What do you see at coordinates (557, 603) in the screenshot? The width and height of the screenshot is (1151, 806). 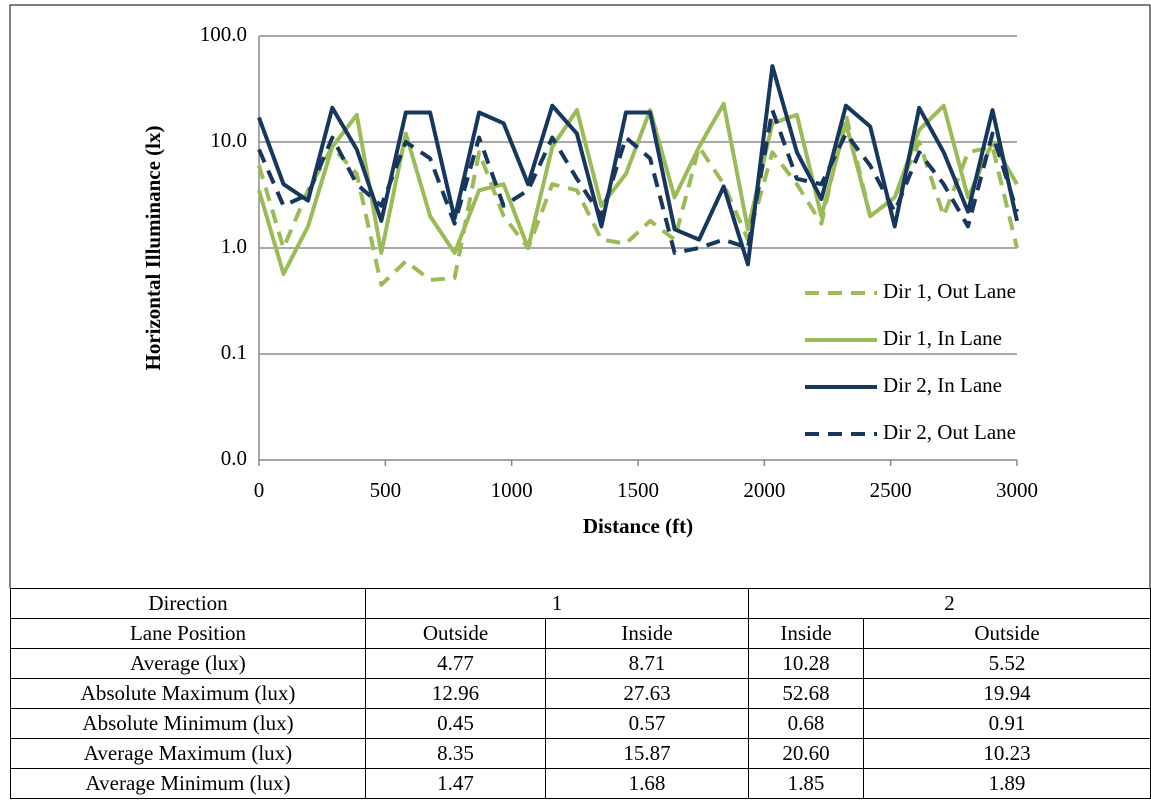 I see `table-cell: 1` at bounding box center [557, 603].